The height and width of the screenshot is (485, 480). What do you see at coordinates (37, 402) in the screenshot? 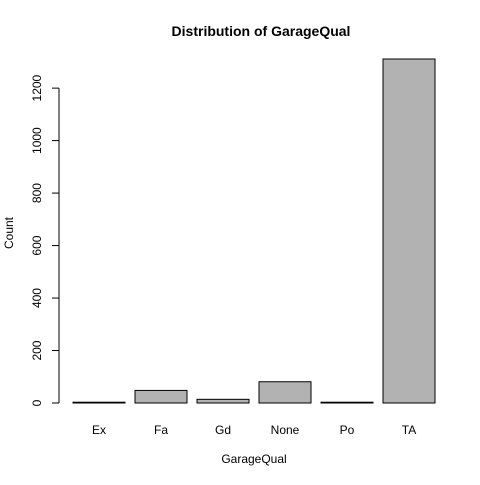
I see `y-tick-label: 0` at bounding box center [37, 402].